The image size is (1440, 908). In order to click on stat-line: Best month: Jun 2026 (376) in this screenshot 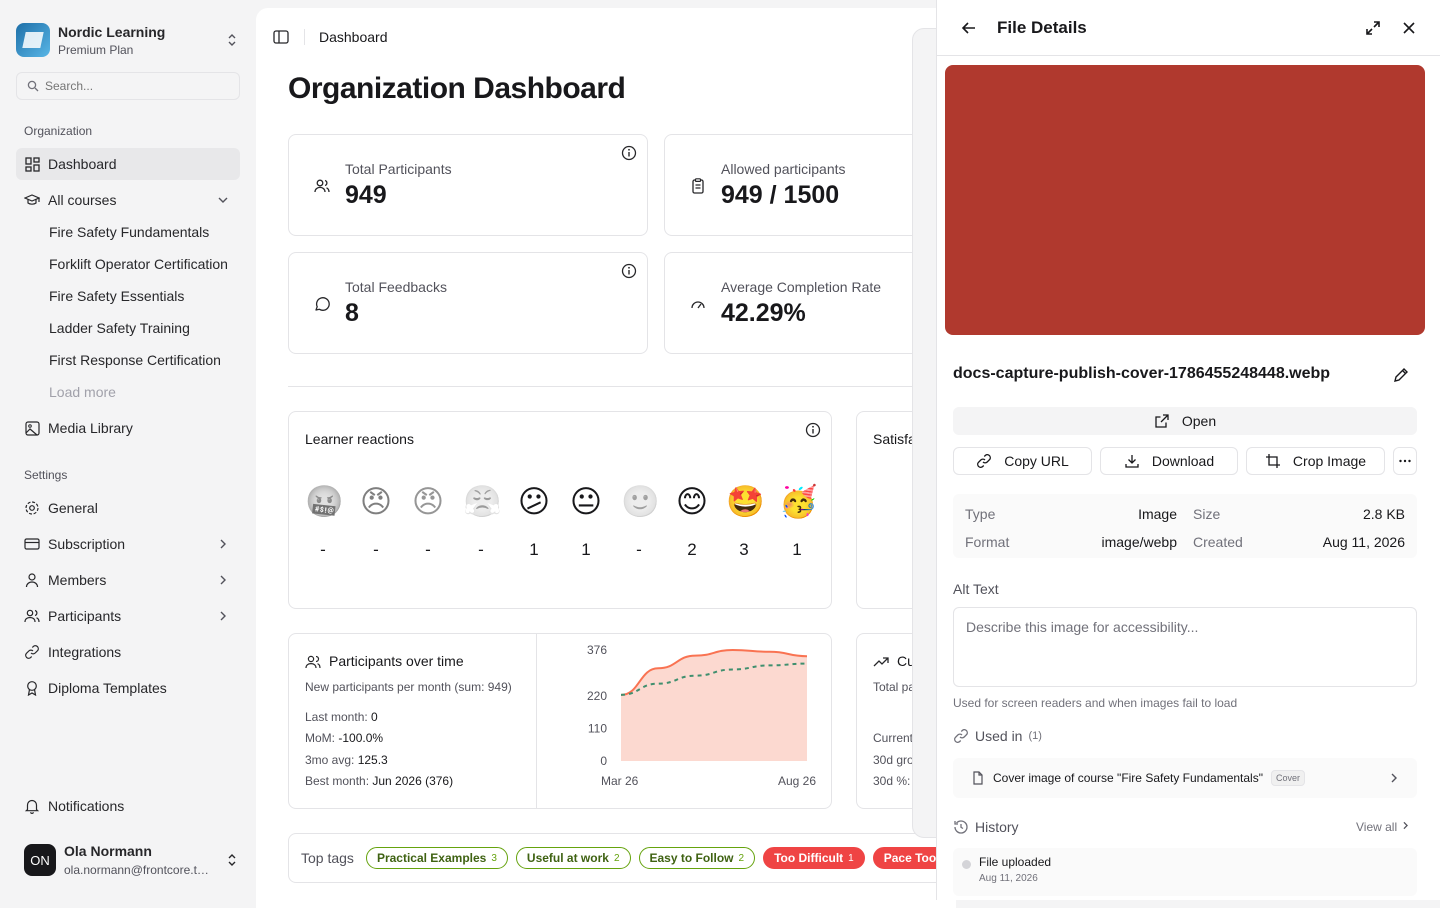, I will do `click(379, 781)`.